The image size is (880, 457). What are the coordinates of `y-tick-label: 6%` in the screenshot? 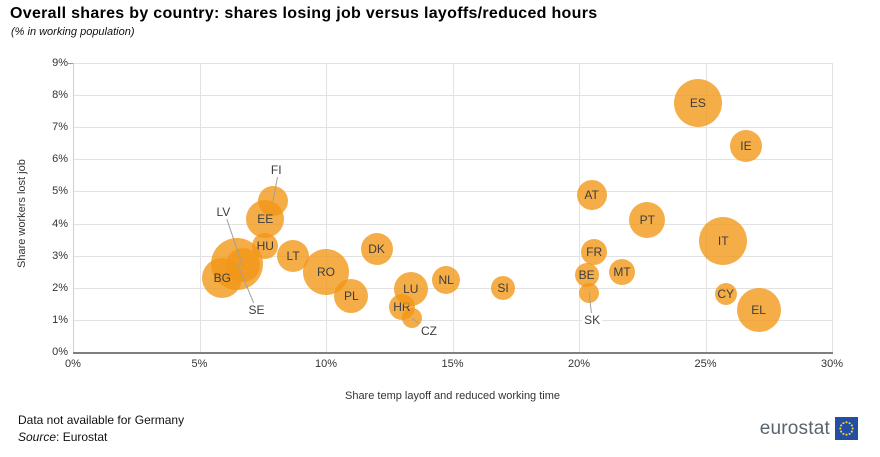 It's located at (60, 159).